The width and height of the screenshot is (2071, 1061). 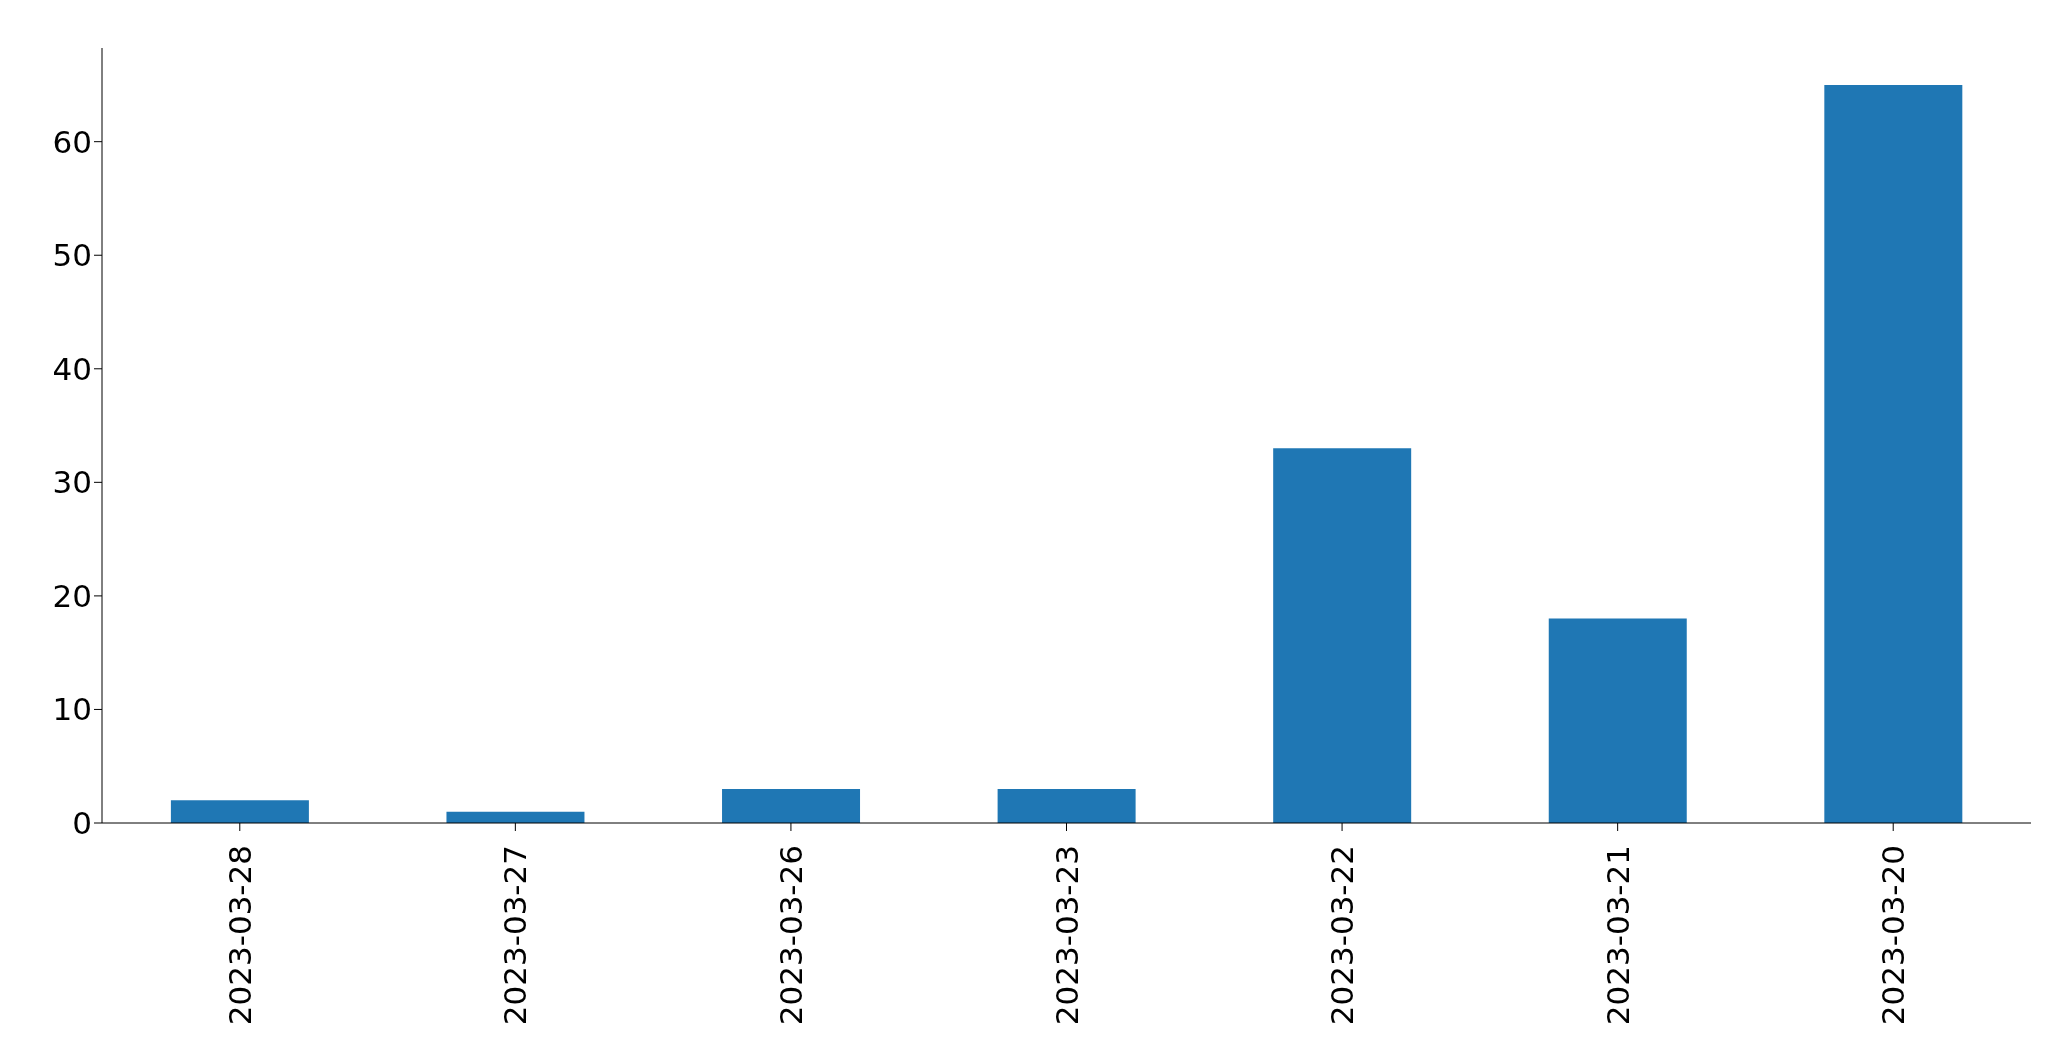 What do you see at coordinates (72, 595) in the screenshot?
I see `y-tick-label: 20` at bounding box center [72, 595].